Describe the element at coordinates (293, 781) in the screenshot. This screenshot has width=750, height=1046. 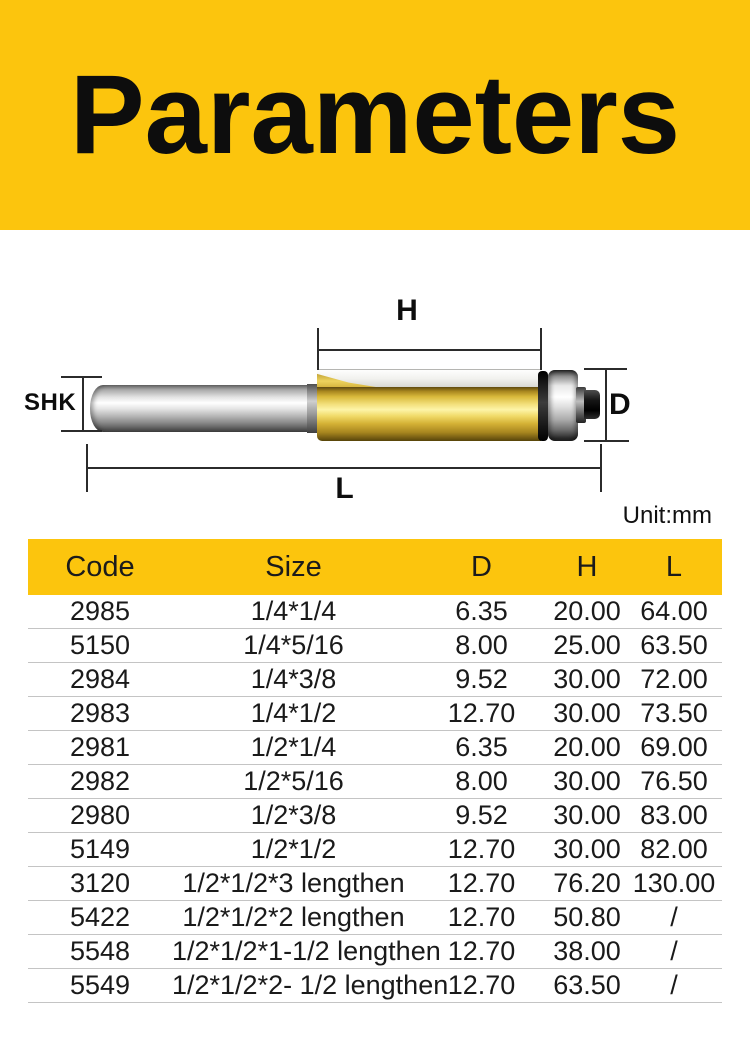
I see `table-cell: 1/2*5/16` at that location.